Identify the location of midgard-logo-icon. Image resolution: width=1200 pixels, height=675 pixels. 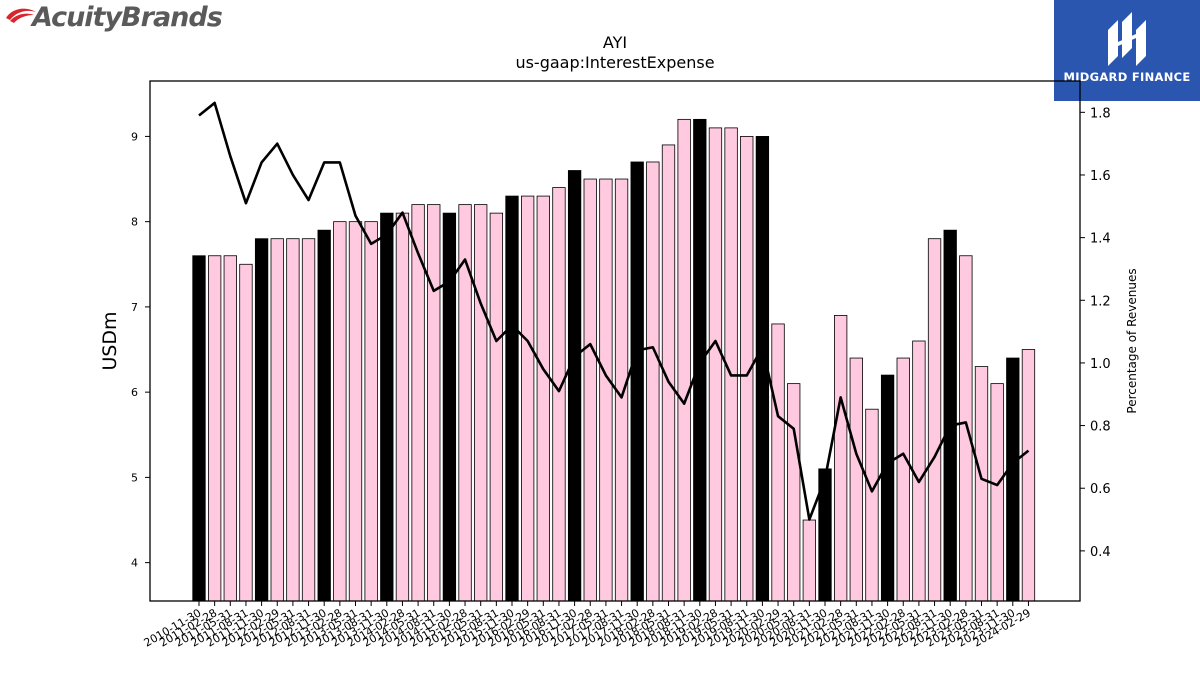
(1127, 39).